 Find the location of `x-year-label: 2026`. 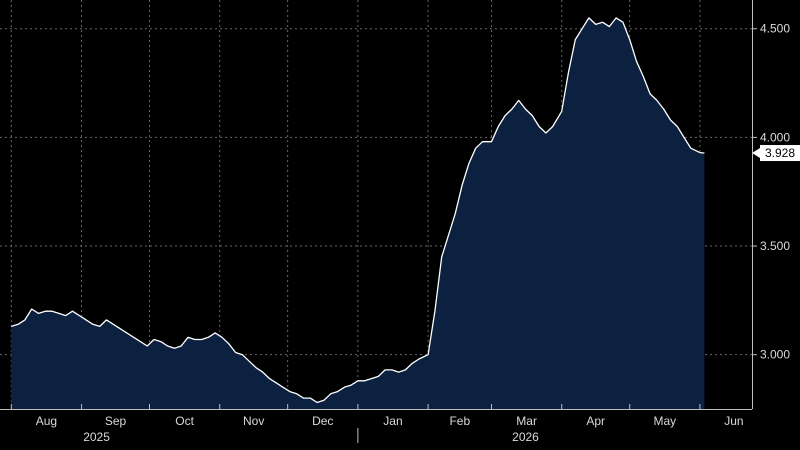

x-year-label: 2026 is located at coordinates (525, 437).